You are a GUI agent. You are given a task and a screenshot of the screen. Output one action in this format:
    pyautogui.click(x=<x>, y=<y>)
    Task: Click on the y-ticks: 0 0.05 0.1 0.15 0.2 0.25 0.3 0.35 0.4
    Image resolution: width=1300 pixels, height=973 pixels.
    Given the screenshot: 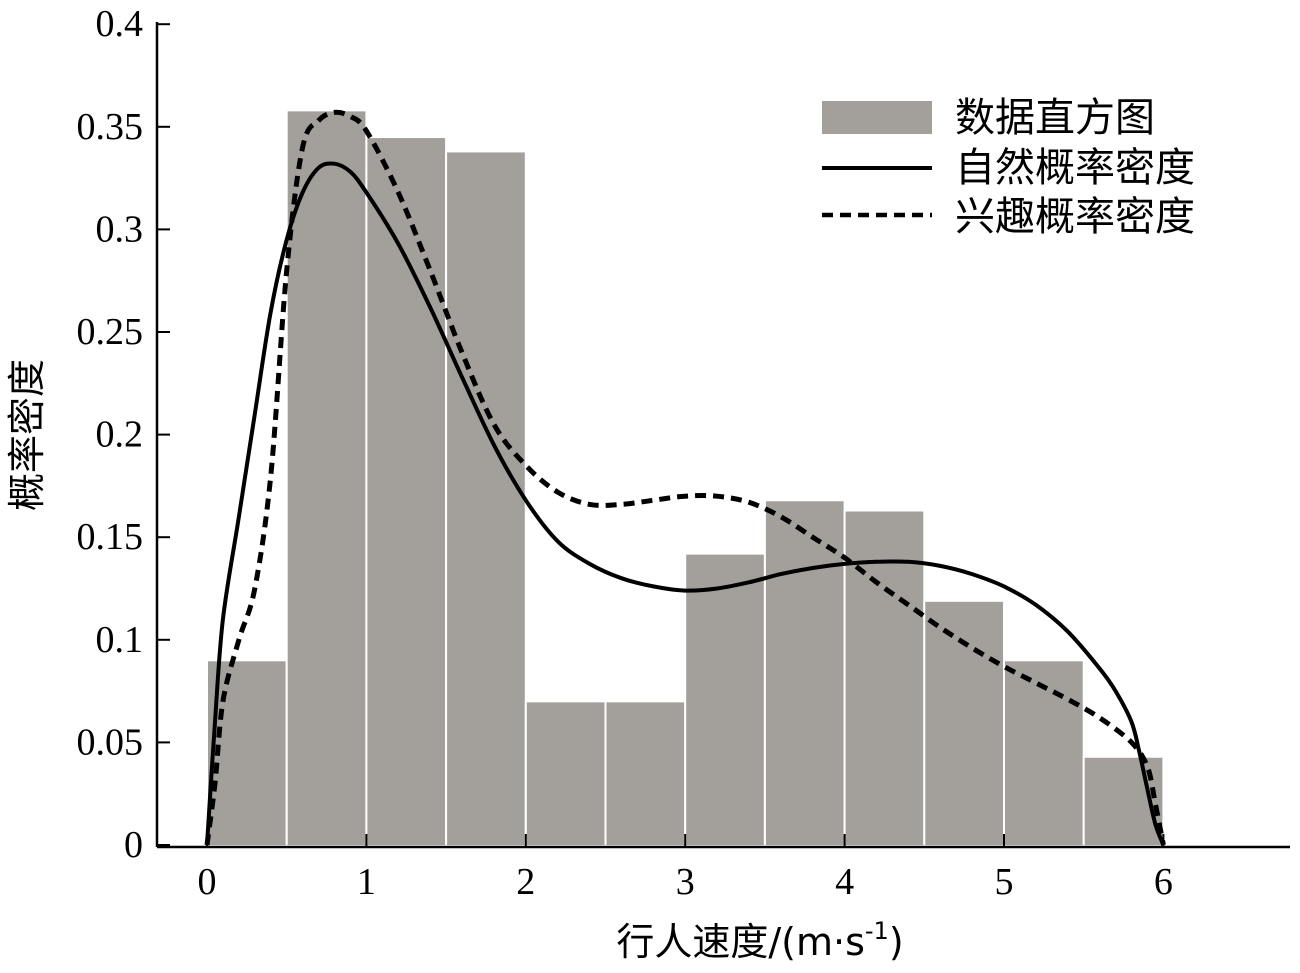 What is the action you would take?
    pyautogui.click(x=123, y=434)
    